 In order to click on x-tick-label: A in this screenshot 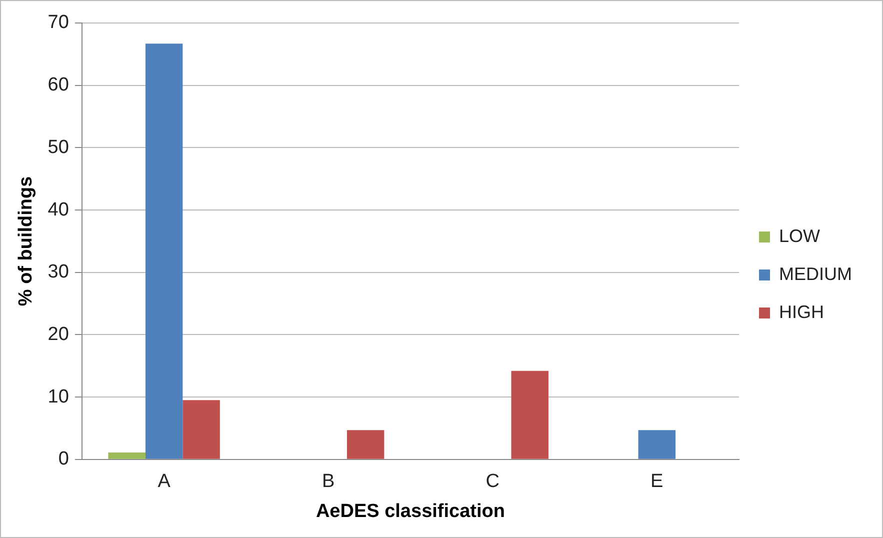, I will do `click(164, 481)`.